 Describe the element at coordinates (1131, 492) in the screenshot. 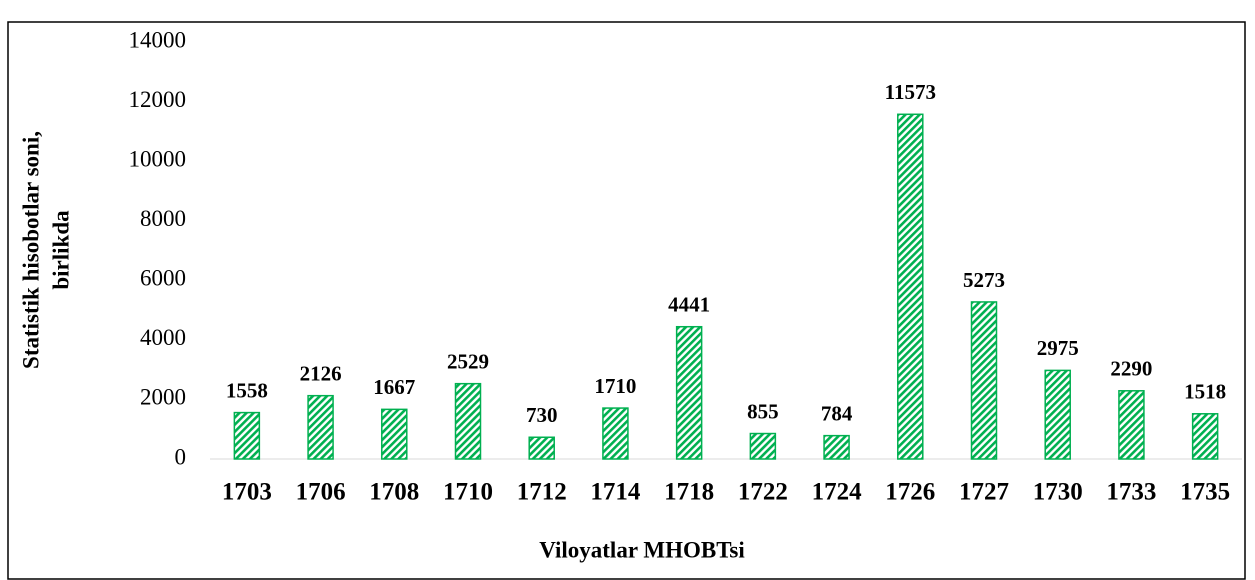

I see `x-tick-label: 1733` at that location.